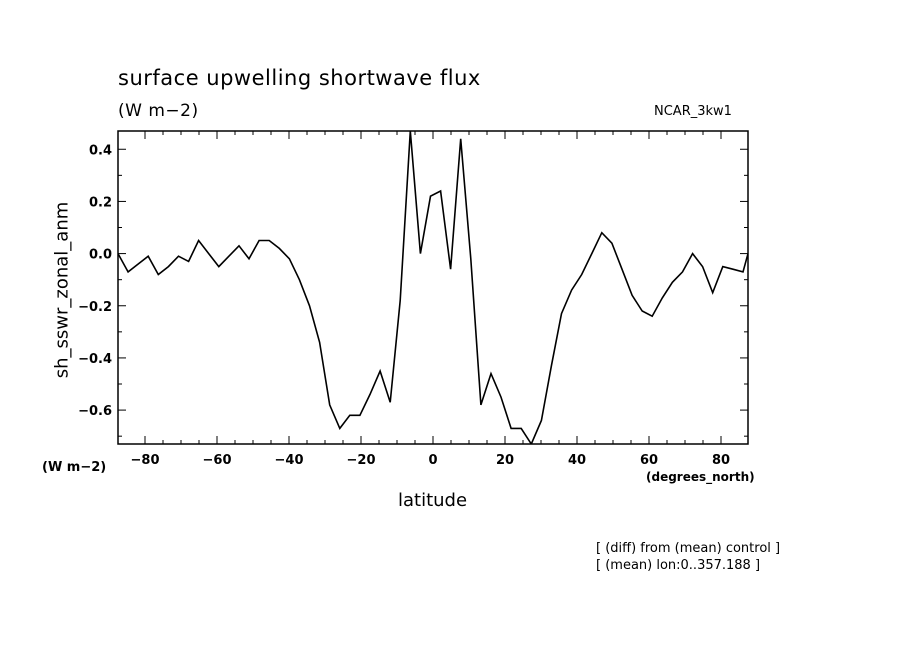 Image resolution: width=904 pixels, height=654 pixels. Describe the element at coordinates (688, 548) in the screenshot. I see `note-diff: [ (diff) from (mean) control ]` at that location.